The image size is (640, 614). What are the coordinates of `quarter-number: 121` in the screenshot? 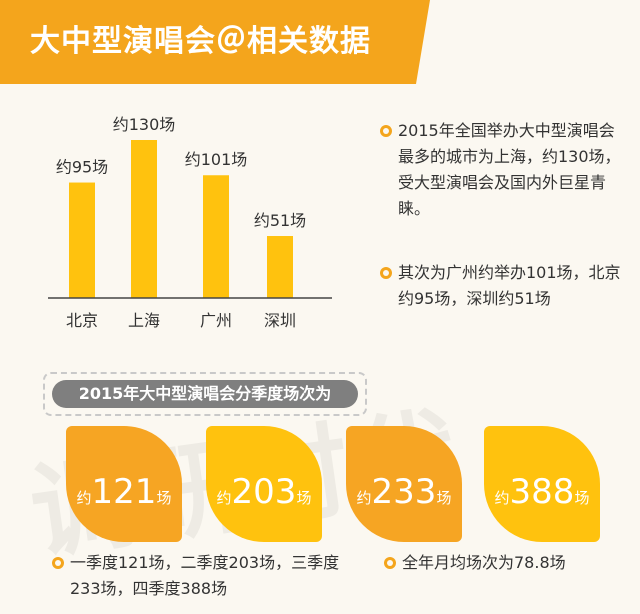 It's located at (124, 492).